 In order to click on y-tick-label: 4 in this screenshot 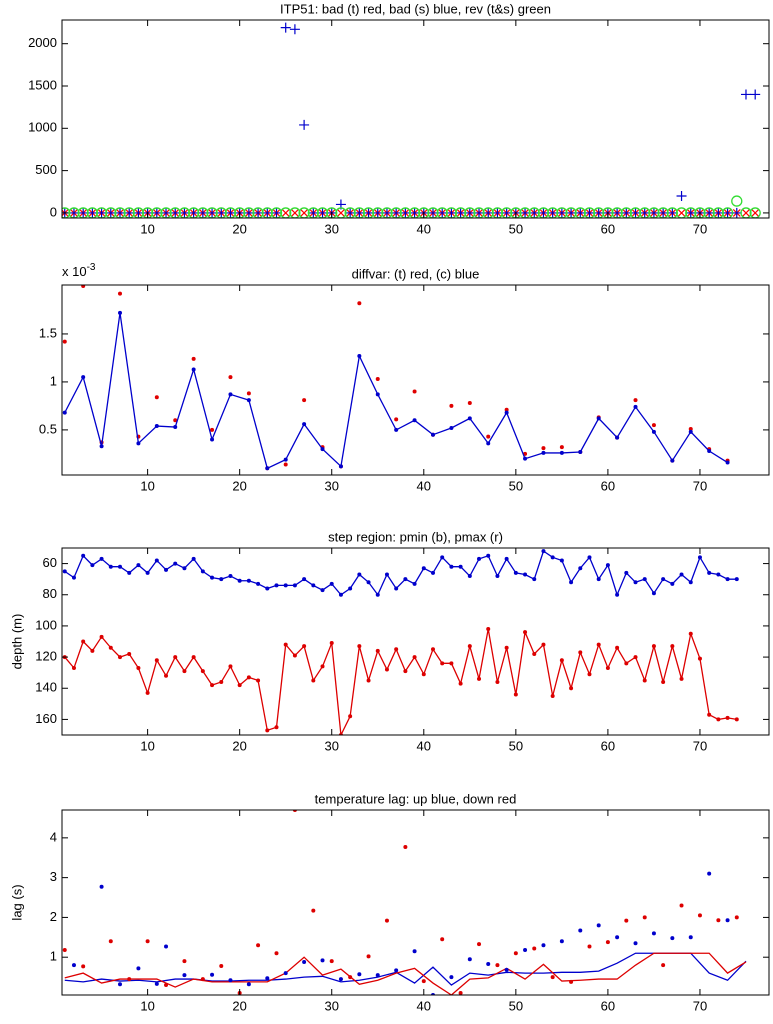, I will do `click(53, 836)`.